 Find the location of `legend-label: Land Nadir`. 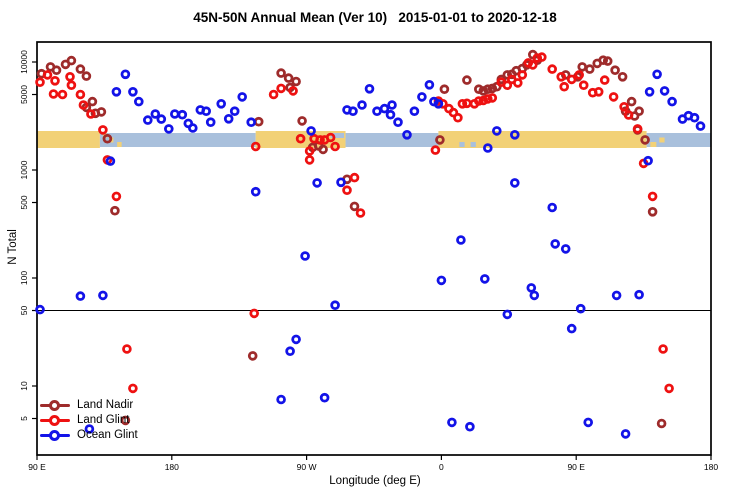

legend-label: Land Nadir is located at coordinates (105, 405).